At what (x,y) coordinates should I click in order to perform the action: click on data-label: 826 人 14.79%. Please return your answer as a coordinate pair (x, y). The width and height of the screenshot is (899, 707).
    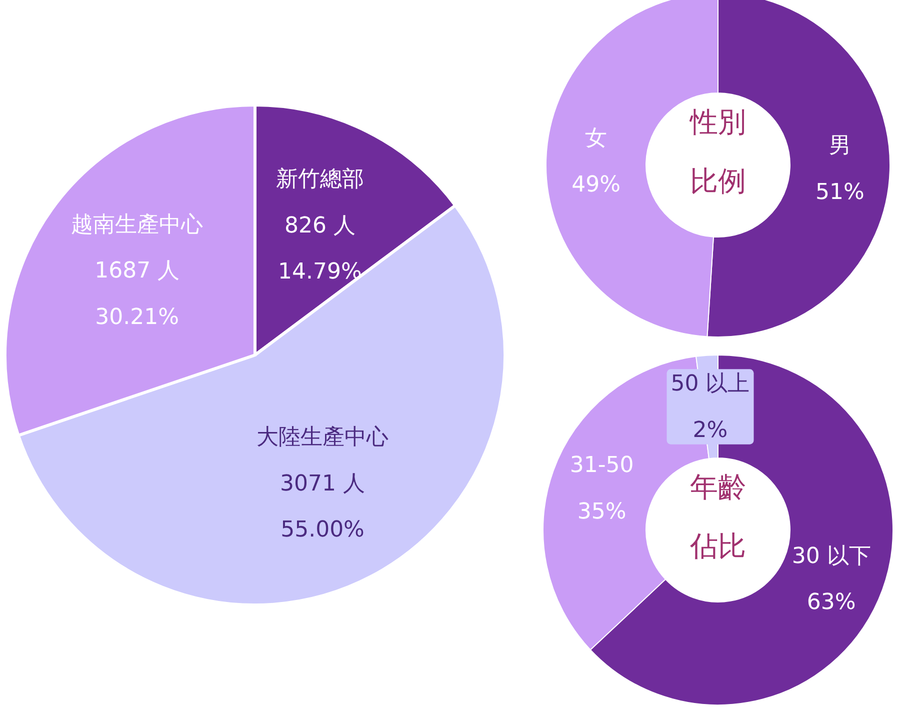
    Looking at the image, I should click on (320, 248).